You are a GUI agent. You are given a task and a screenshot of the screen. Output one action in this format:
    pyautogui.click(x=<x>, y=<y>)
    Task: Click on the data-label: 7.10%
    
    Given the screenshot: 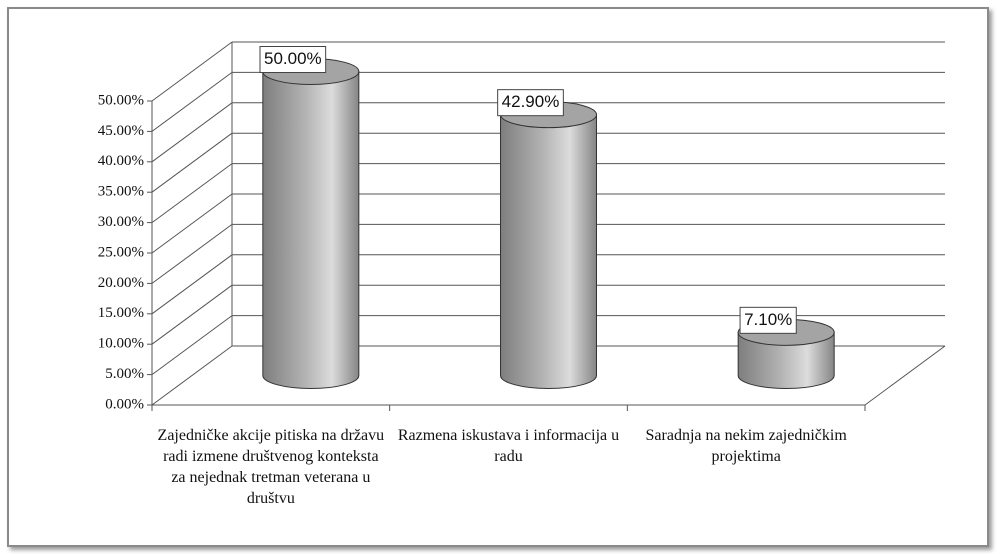 What is the action you would take?
    pyautogui.click(x=768, y=319)
    